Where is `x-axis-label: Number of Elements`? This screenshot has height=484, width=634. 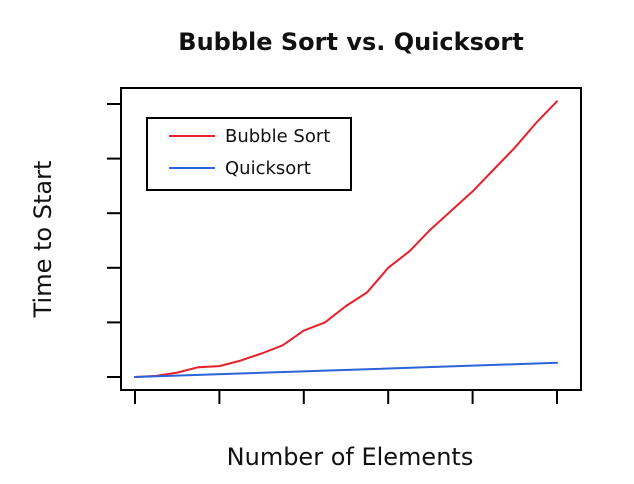 x-axis-label: Number of Elements is located at coordinates (350, 457).